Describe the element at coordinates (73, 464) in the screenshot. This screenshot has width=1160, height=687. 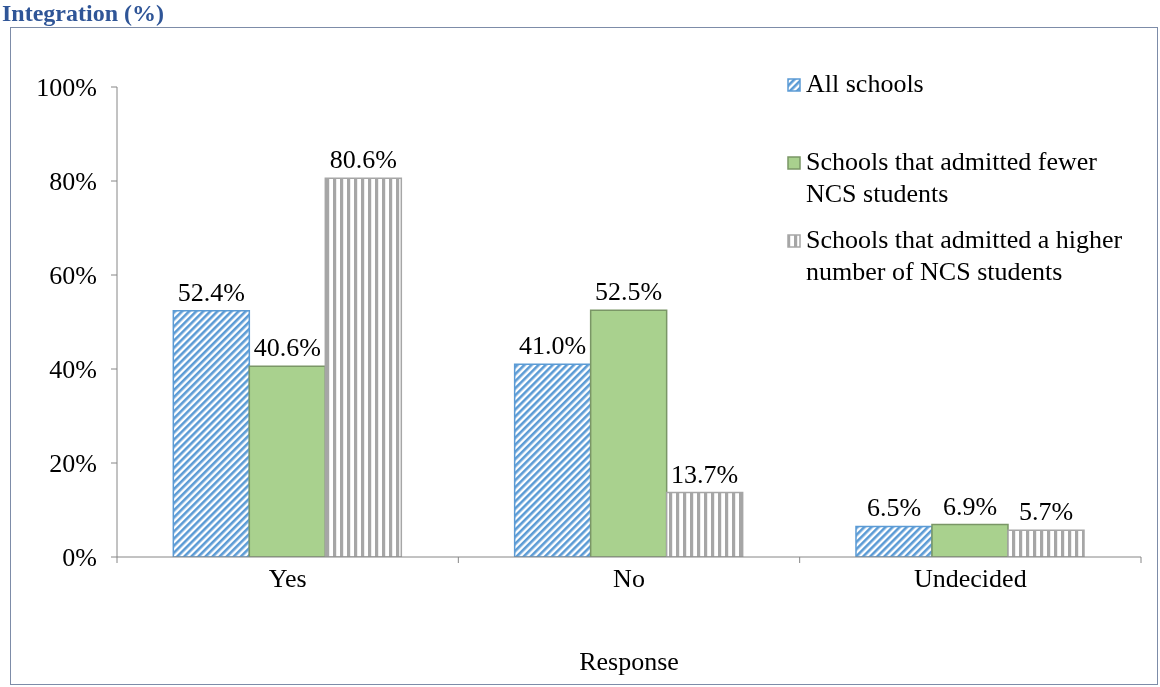
I see `y-tick-label: 20%` at that location.